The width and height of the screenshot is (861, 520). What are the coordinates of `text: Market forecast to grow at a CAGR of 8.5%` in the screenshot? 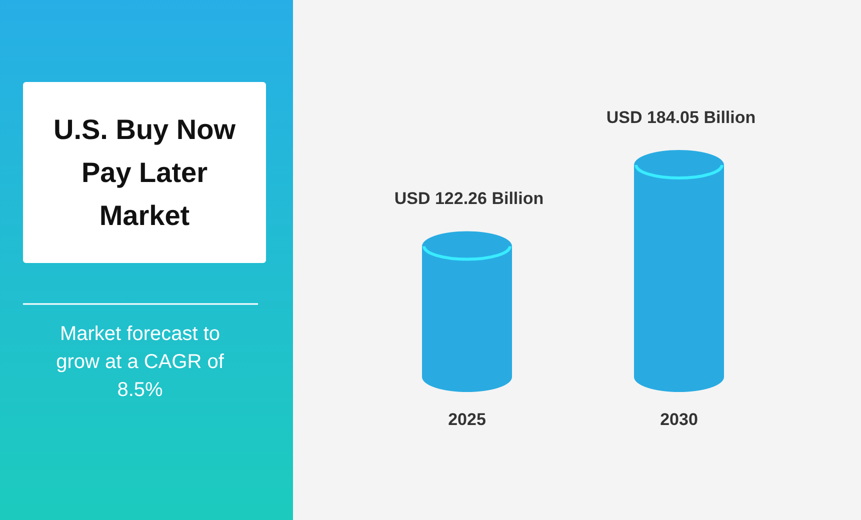 It's located at (140, 362).